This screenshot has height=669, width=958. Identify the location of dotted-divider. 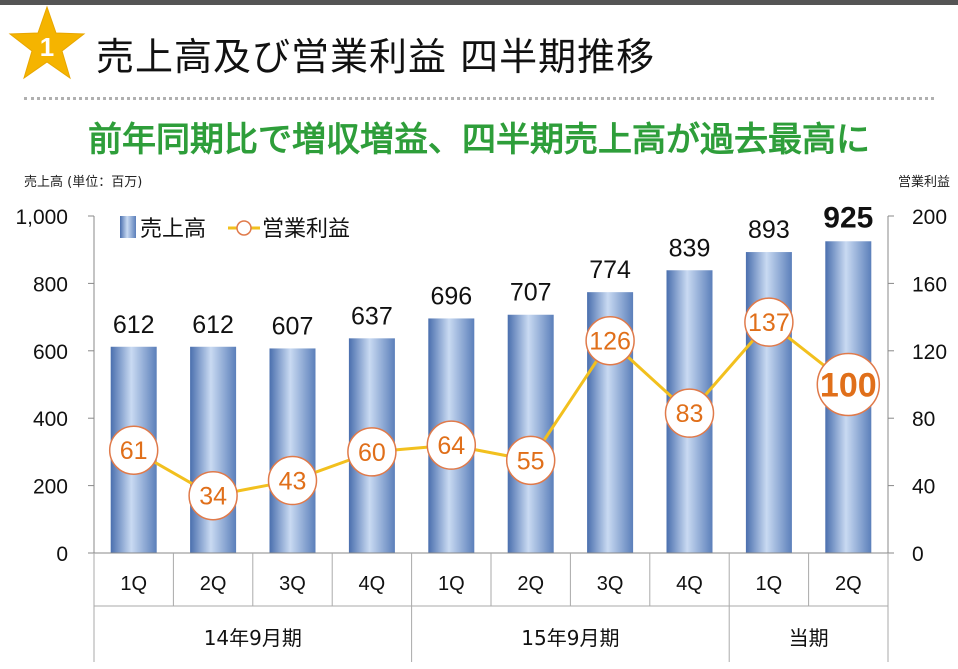
(479, 98).